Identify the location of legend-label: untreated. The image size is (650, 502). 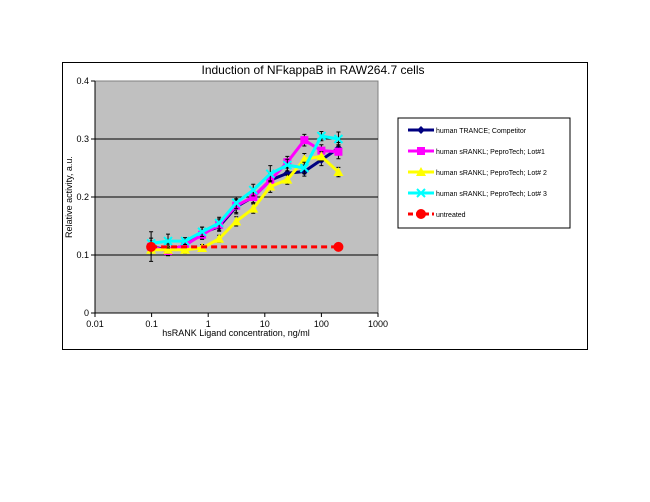
(451, 215).